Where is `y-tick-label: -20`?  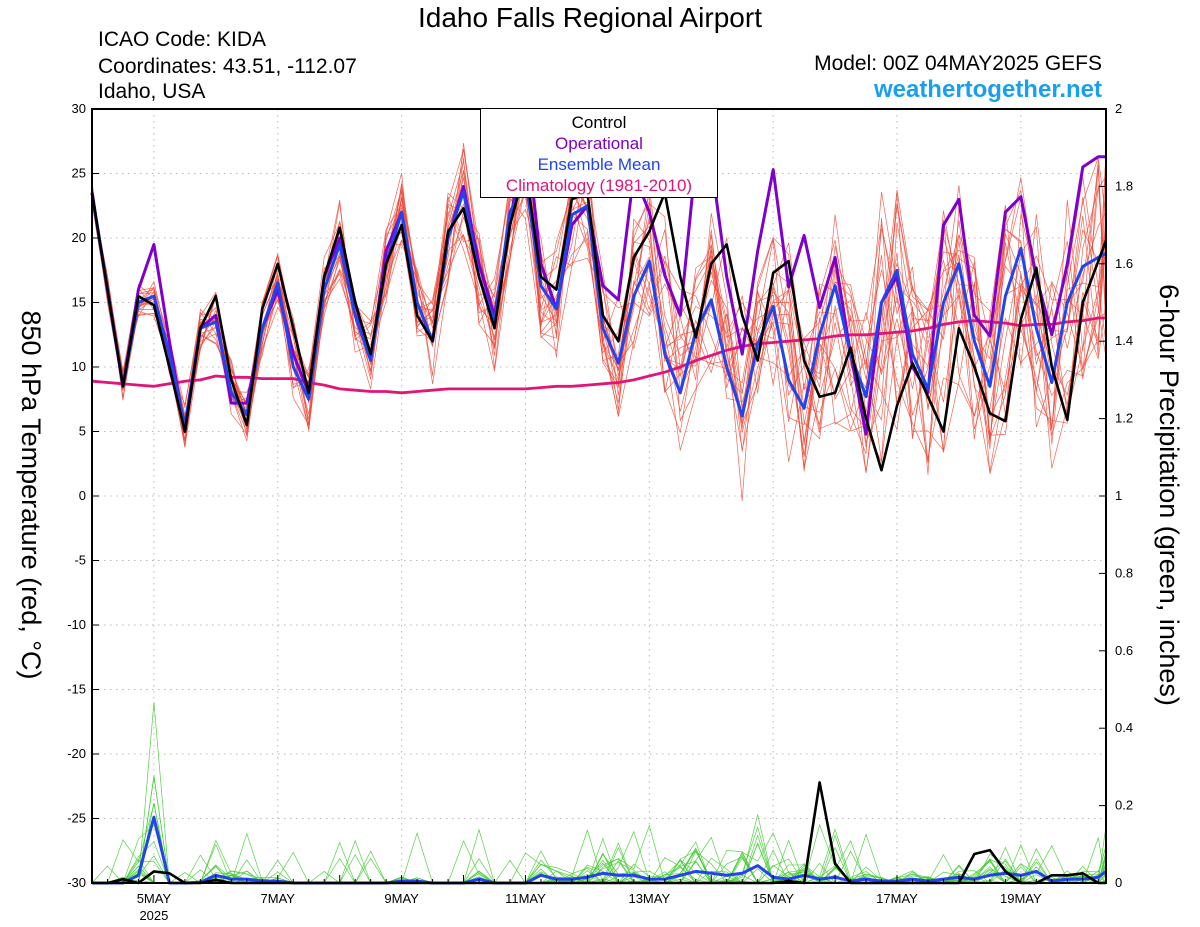
y-tick-label: -20 is located at coordinates (76, 753).